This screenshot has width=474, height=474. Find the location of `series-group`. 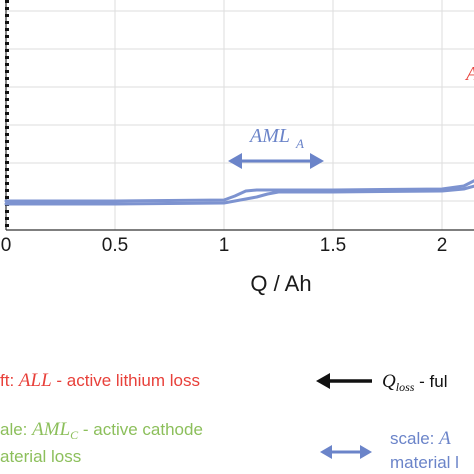

series-group is located at coordinates (239, 192).